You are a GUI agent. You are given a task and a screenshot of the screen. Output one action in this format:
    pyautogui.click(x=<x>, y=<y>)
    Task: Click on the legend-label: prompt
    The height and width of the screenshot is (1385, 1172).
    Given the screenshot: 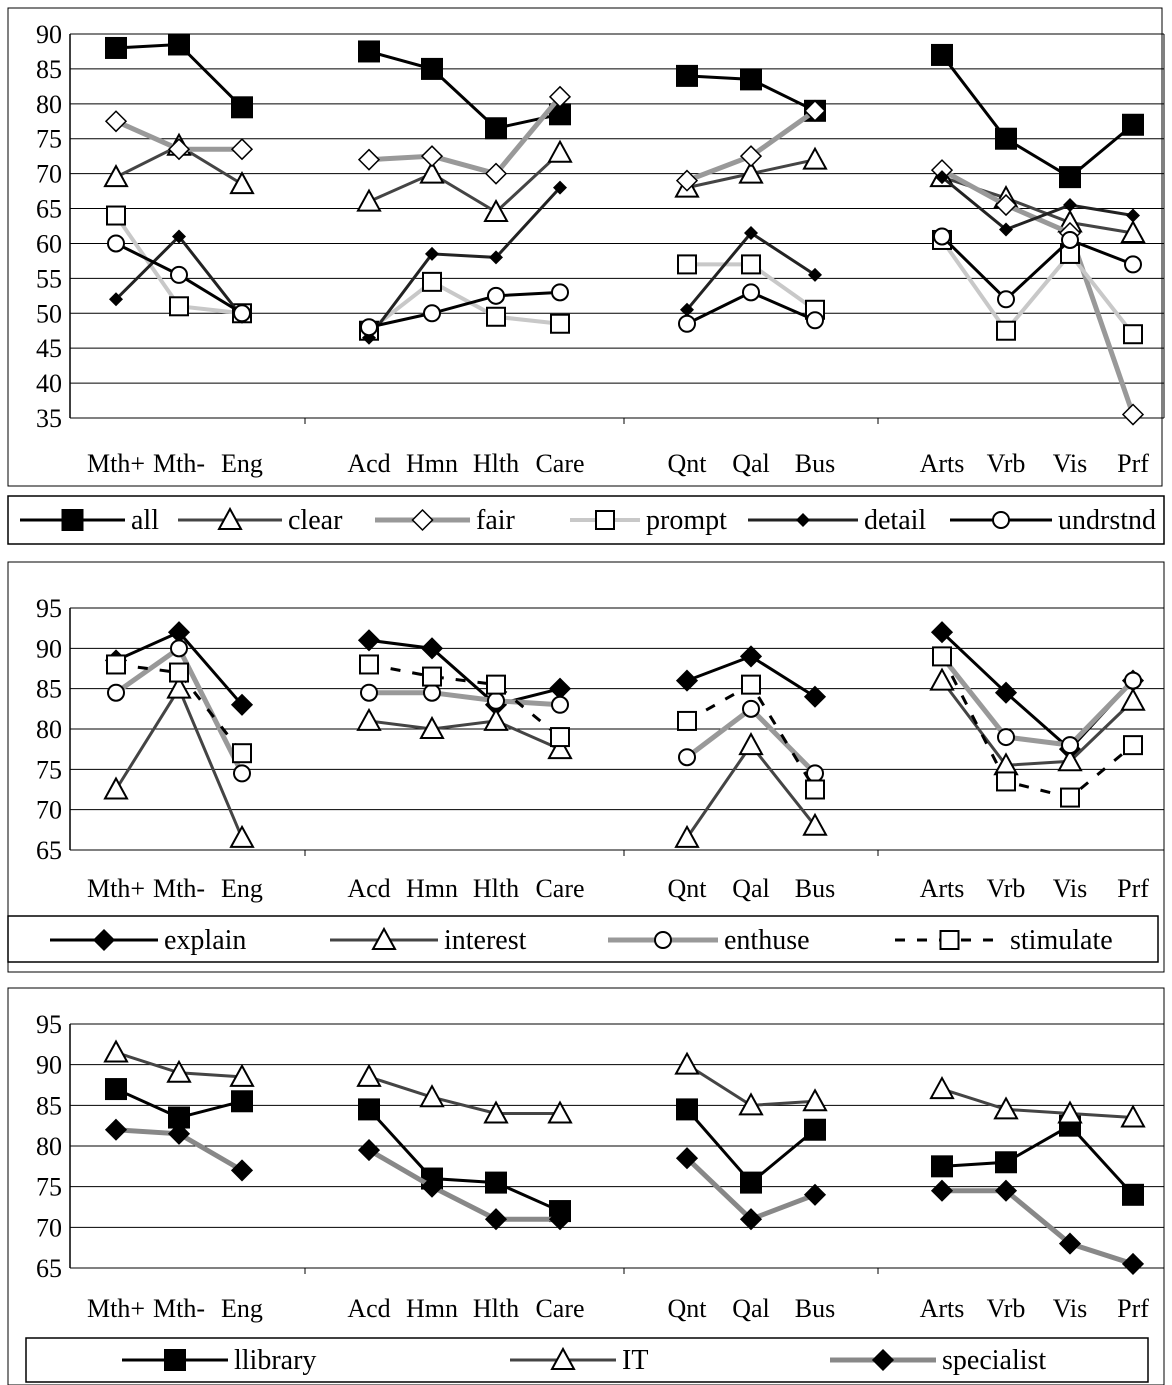 What is the action you would take?
    pyautogui.click(x=686, y=520)
    